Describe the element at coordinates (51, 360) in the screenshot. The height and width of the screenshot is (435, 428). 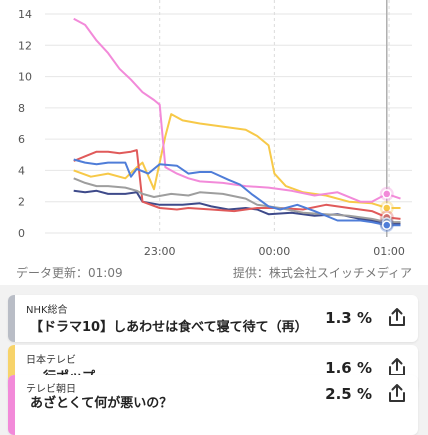
I see `channel-name: 日本テレビ` at that location.